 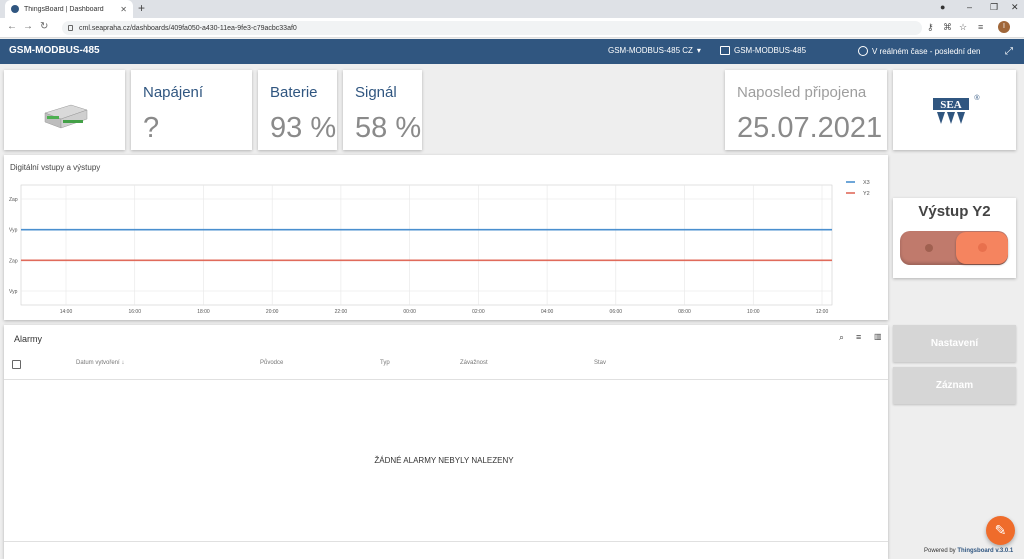 I want to click on legend-label-x3: X3, so click(x=866, y=183).